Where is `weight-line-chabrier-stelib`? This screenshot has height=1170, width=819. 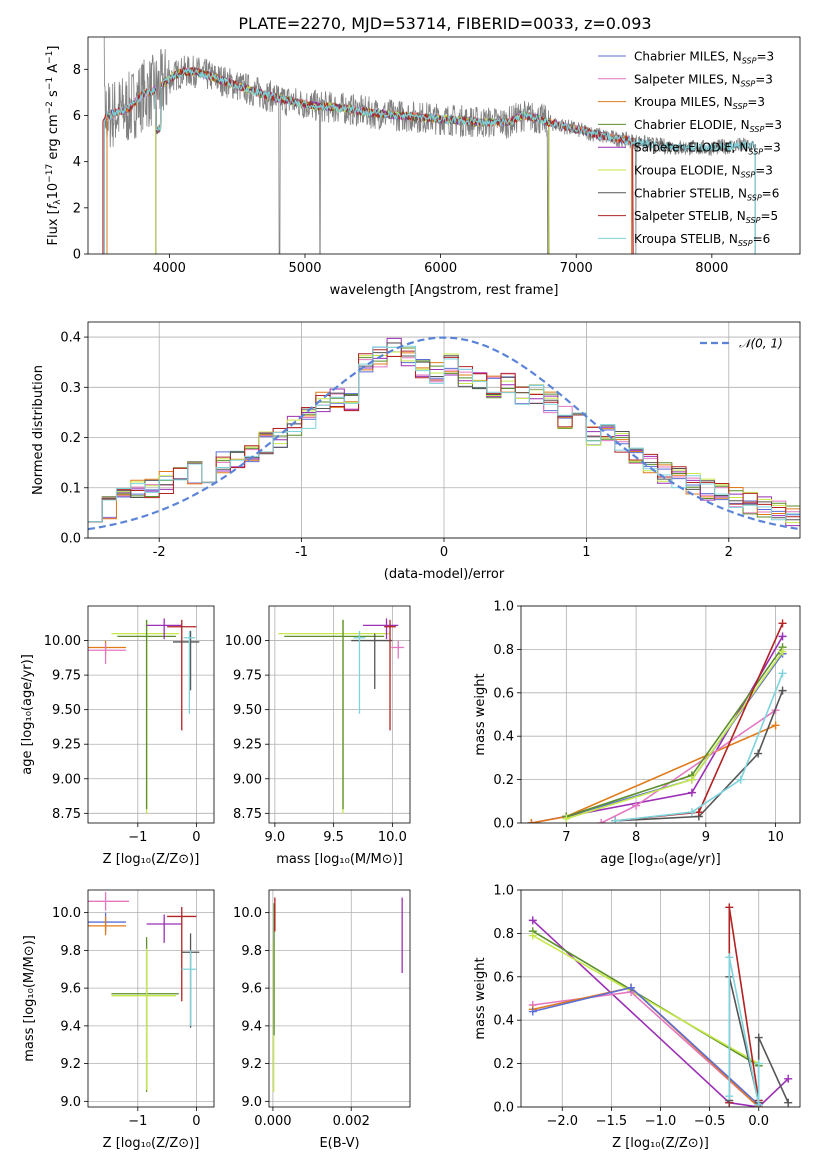
weight-line-chabrier-stelib is located at coordinates (699, 756).